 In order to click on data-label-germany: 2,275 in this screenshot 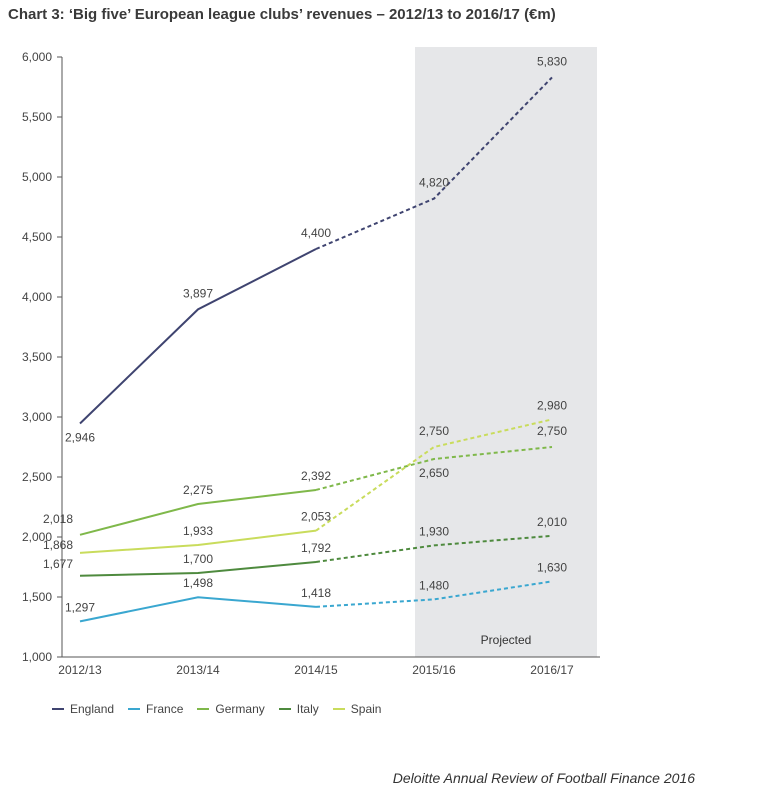, I will do `click(198, 490)`.